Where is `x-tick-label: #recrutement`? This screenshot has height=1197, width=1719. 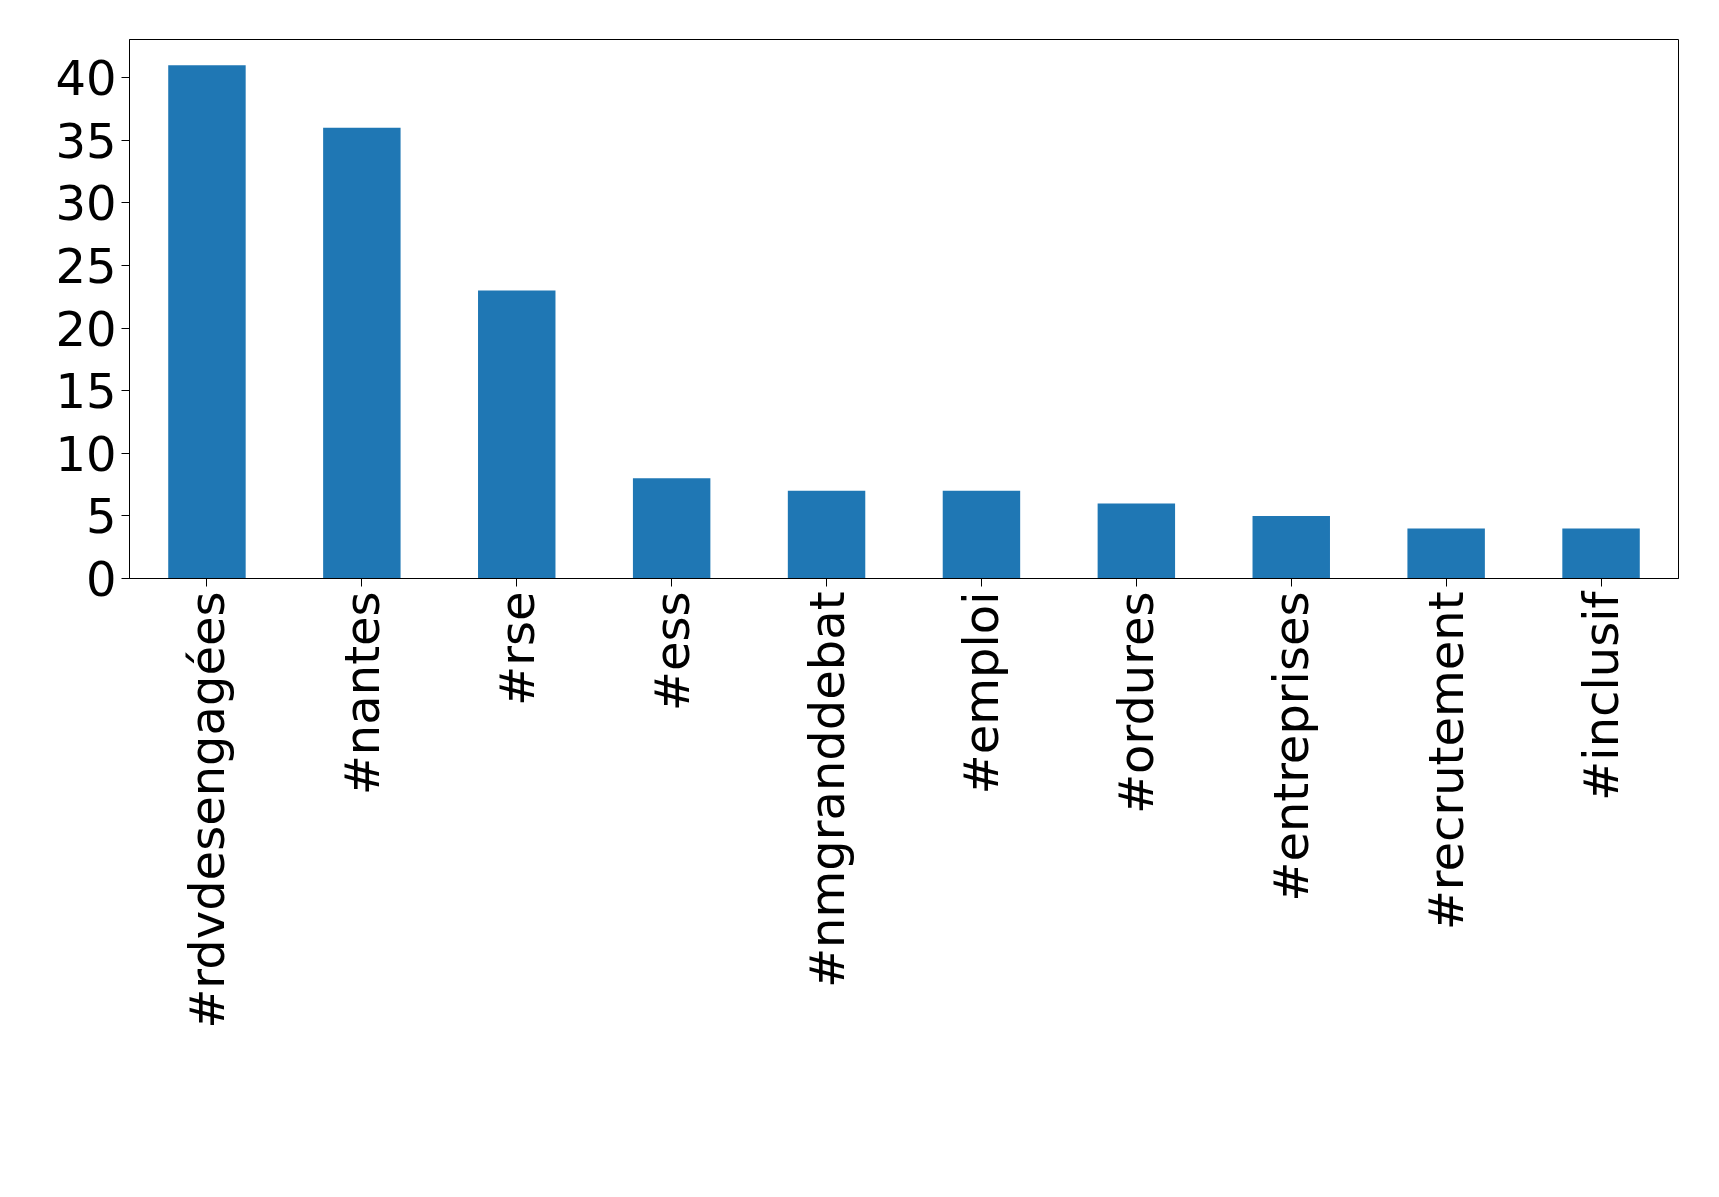 x-tick-label: #recrutement is located at coordinates (1446, 761).